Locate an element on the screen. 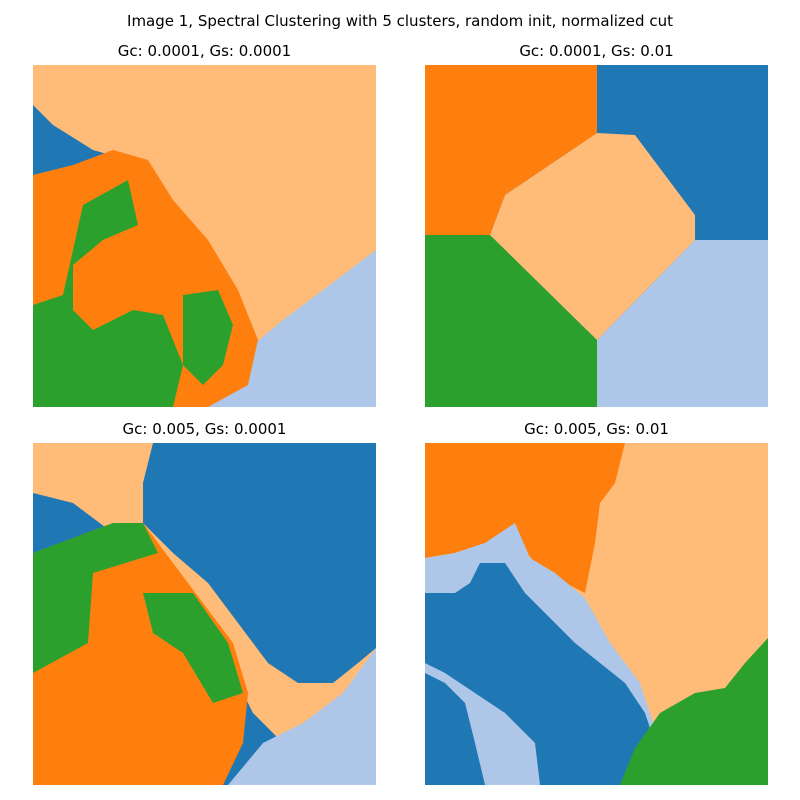  cluster-light-orange-area is located at coordinates (592, 236).